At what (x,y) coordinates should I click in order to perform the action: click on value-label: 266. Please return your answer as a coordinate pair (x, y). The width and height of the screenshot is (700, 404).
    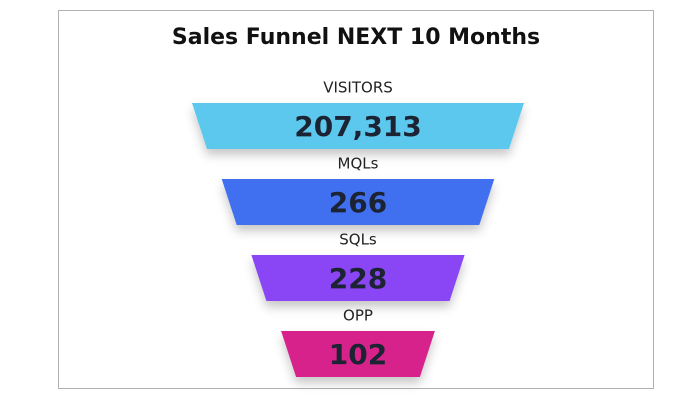
    Looking at the image, I should click on (358, 202).